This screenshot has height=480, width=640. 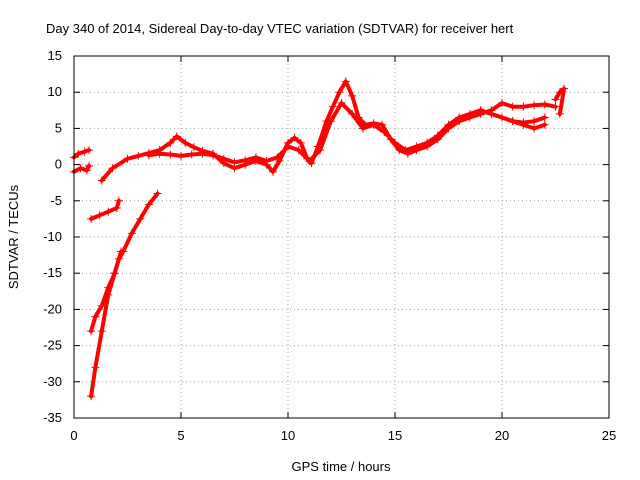 I want to click on y-tick-label: 15, so click(x=55, y=55).